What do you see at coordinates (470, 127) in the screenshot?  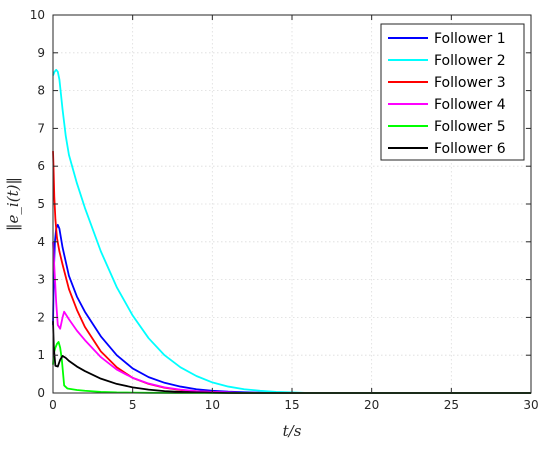 I see `legend-label-follower-5: Follower 5` at bounding box center [470, 127].